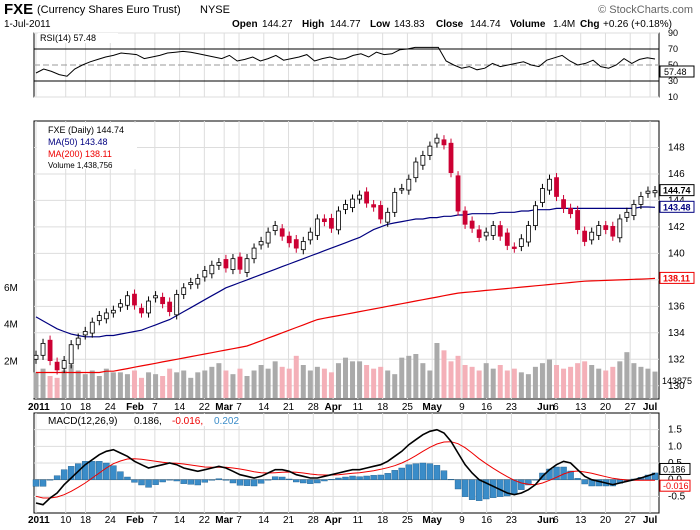  Describe the element at coordinates (556, 520) in the screenshot. I see `x-tick-label: 6` at that location.